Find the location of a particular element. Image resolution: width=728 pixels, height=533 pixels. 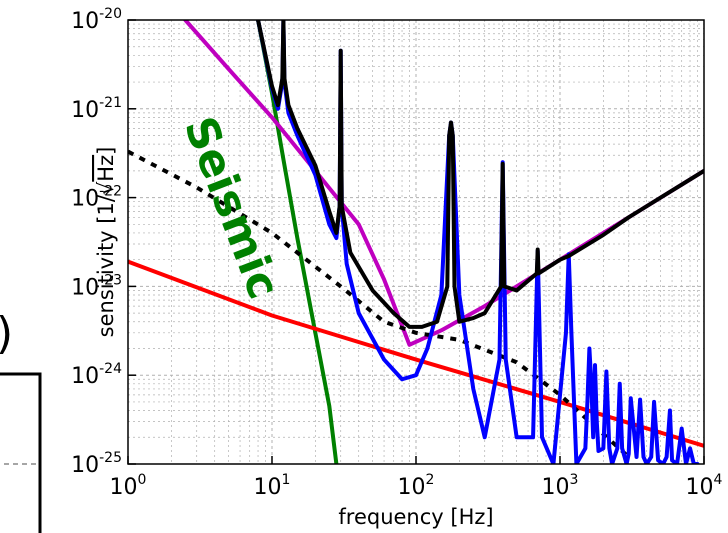

x-tick-label: 102 is located at coordinates (416, 486).